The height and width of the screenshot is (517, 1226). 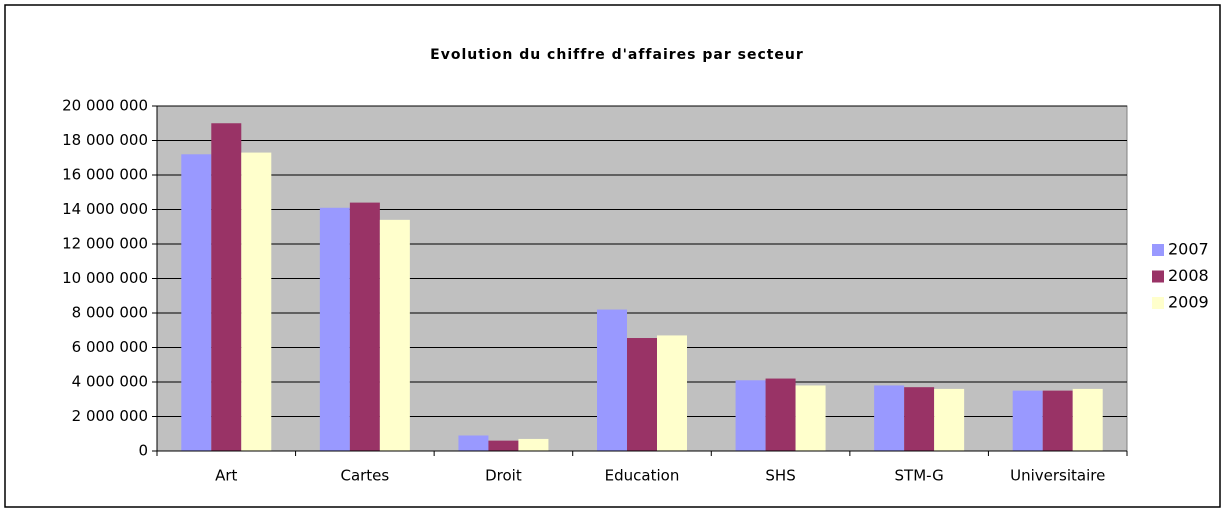 What do you see at coordinates (503, 476) in the screenshot?
I see `x-tick-label: Droit` at bounding box center [503, 476].